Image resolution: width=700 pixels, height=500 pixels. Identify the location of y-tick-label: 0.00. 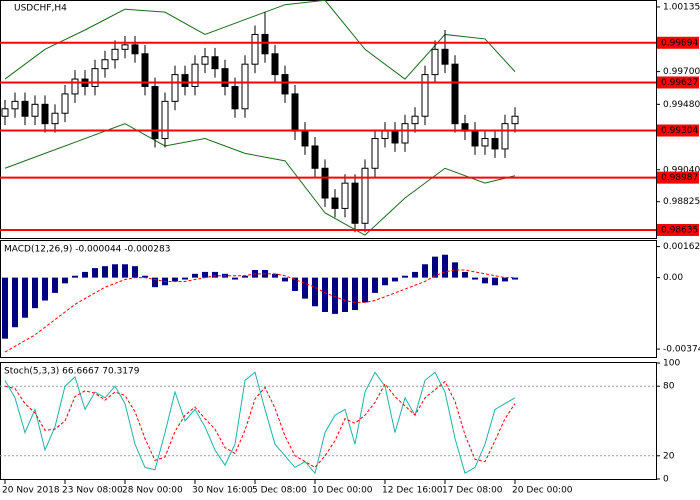
(673, 278).